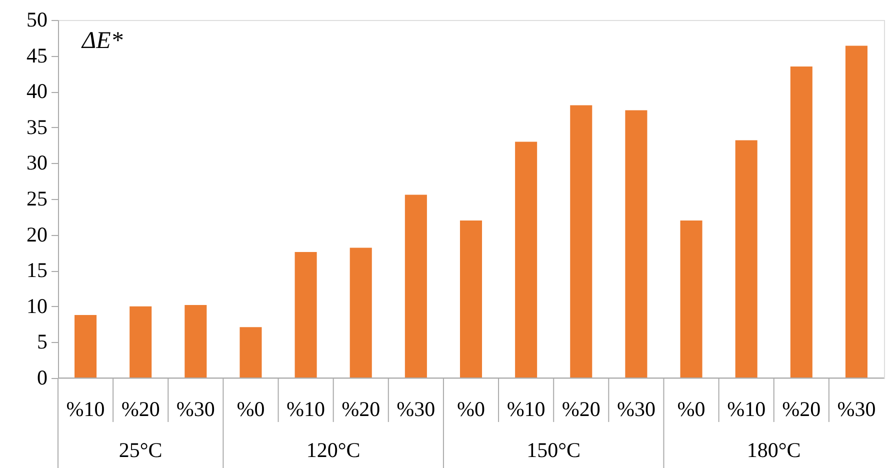 The height and width of the screenshot is (468, 887). Describe the element at coordinates (37, 20) in the screenshot. I see `y-tick-label: 50` at that location.